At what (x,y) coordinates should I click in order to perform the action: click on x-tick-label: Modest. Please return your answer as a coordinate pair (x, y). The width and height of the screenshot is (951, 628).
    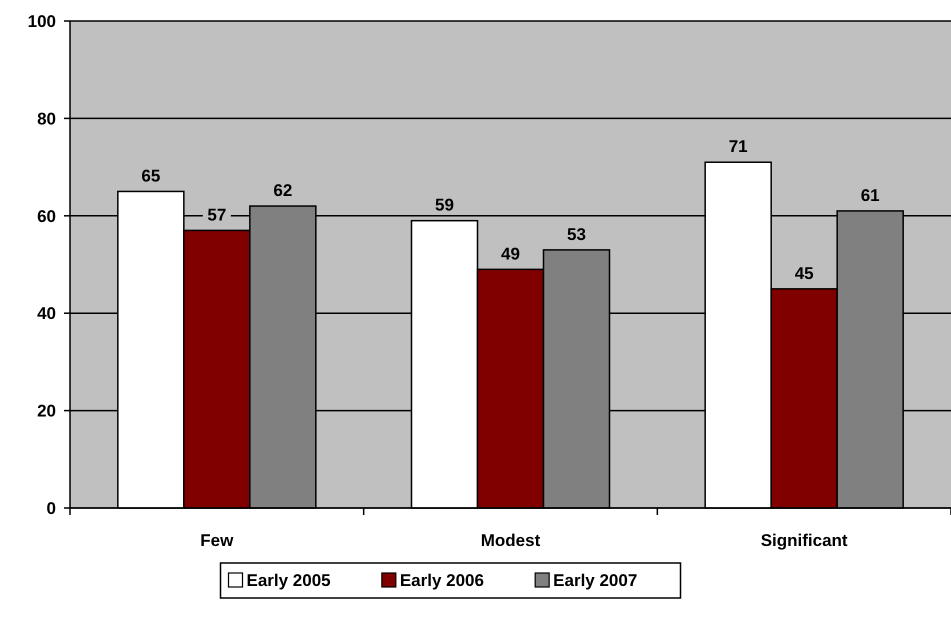
    Looking at the image, I should click on (510, 540).